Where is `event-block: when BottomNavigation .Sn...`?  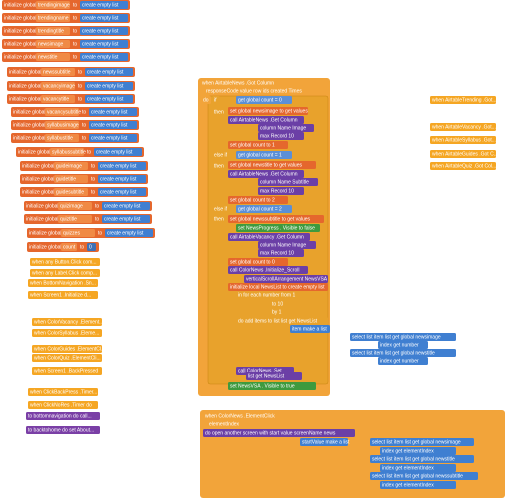 event-block: when BottomNavigation .Sn... is located at coordinates (63, 283).